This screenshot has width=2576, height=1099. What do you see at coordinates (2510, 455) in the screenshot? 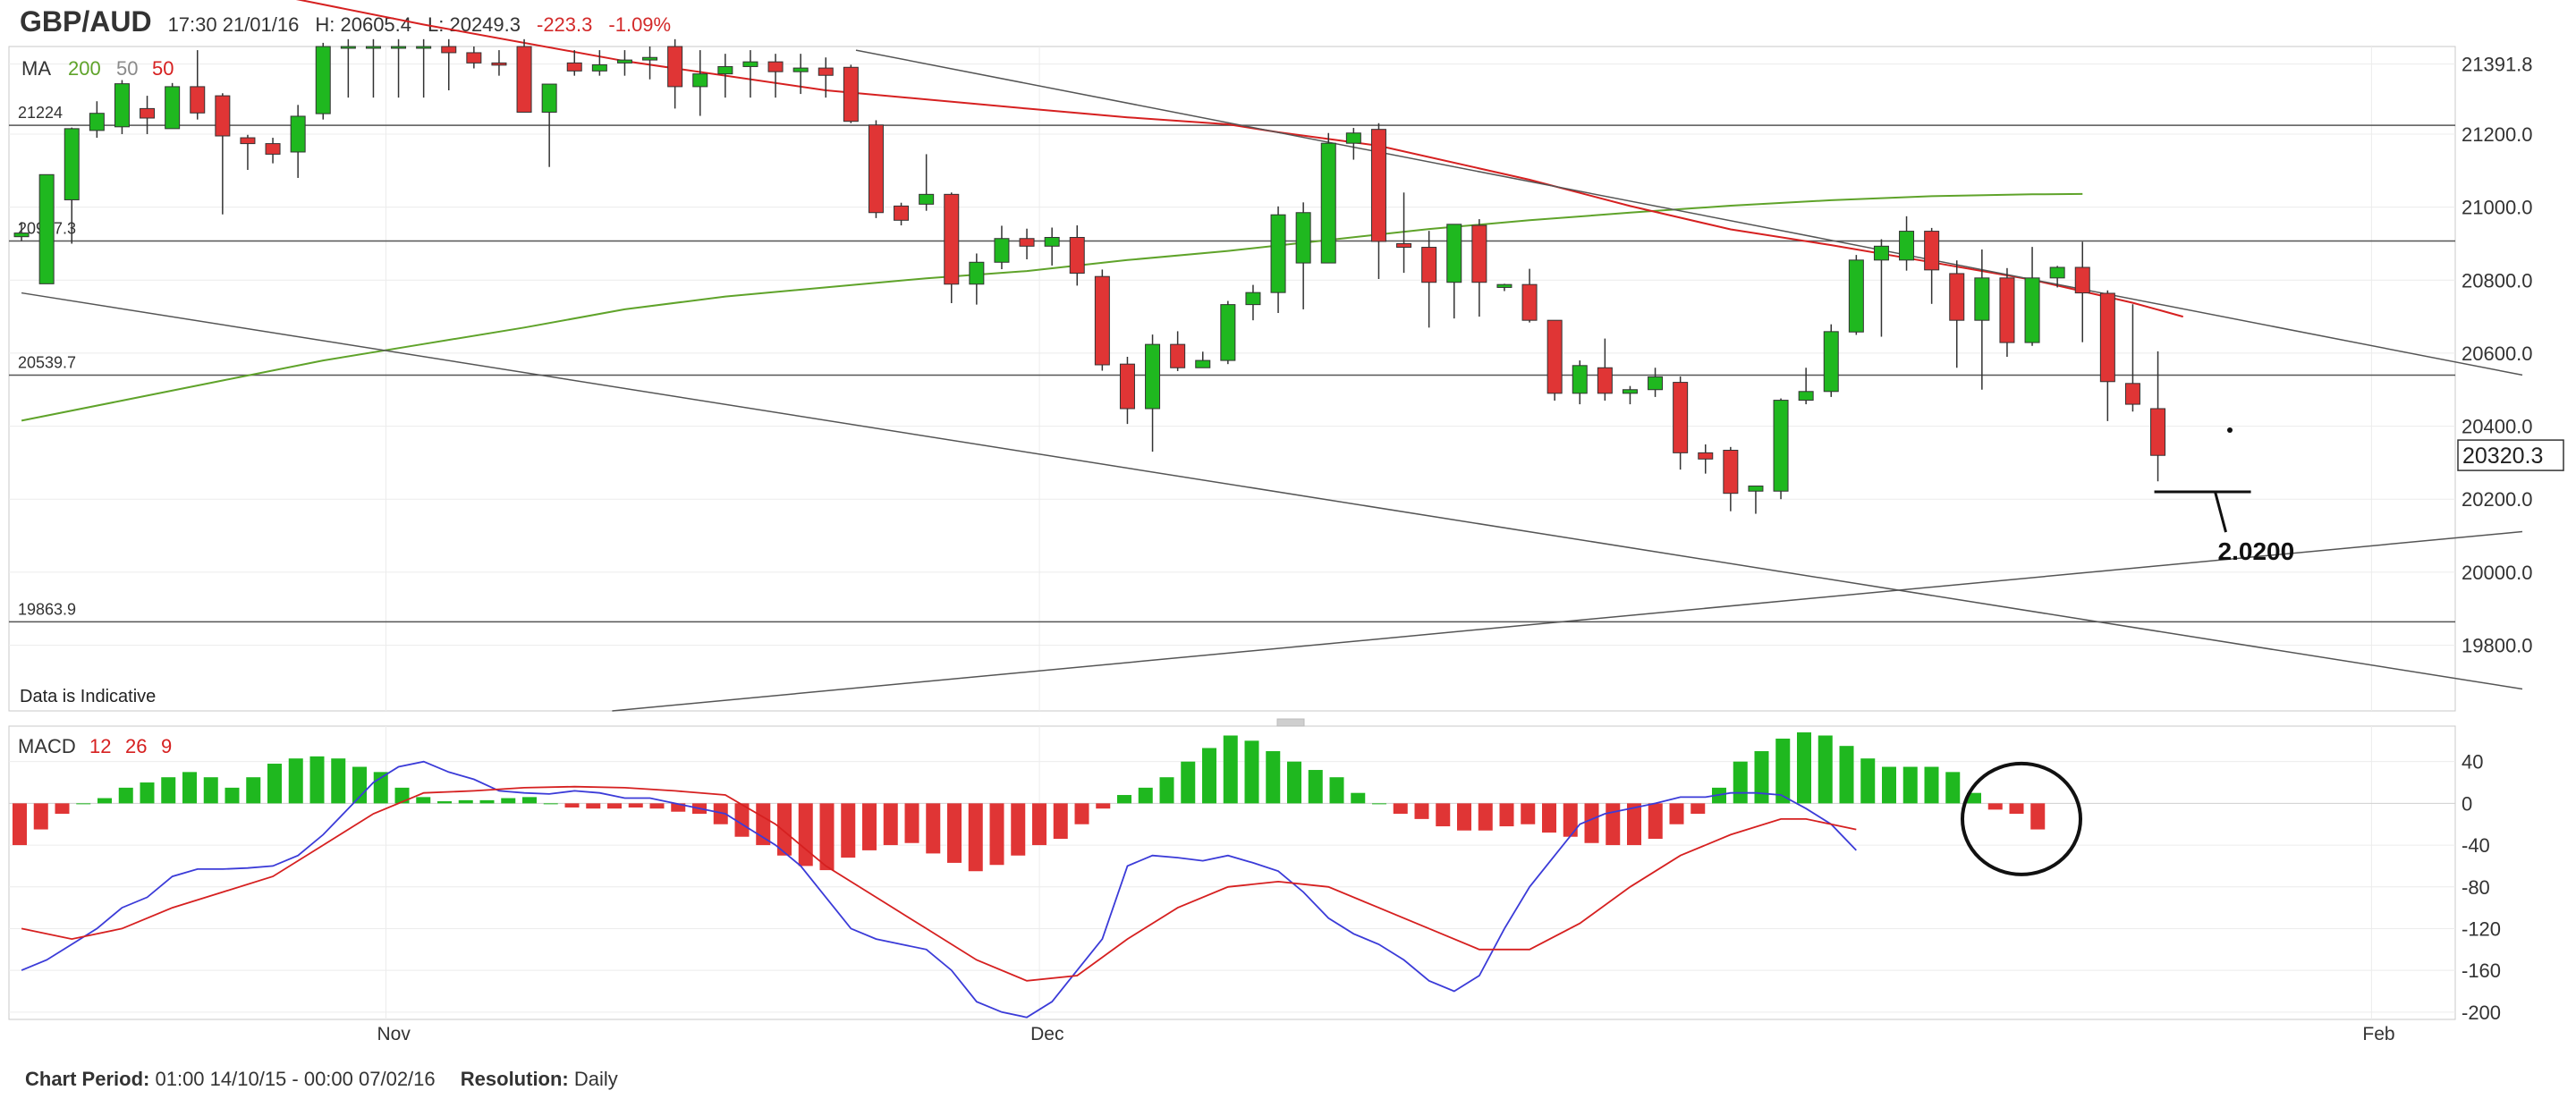
I see `last-price-box` at bounding box center [2510, 455].